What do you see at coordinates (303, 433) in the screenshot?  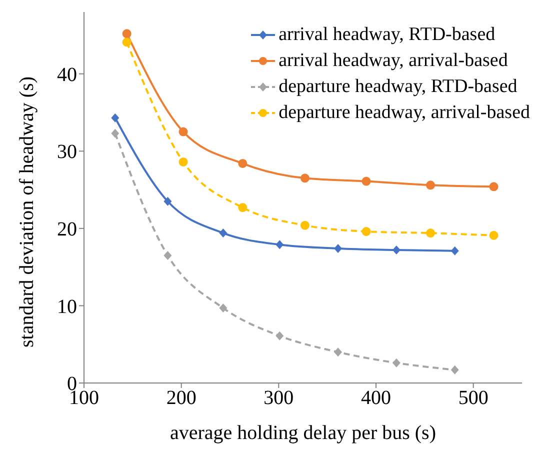 I see `x-axis-title: average holding delay per bus (s)` at bounding box center [303, 433].